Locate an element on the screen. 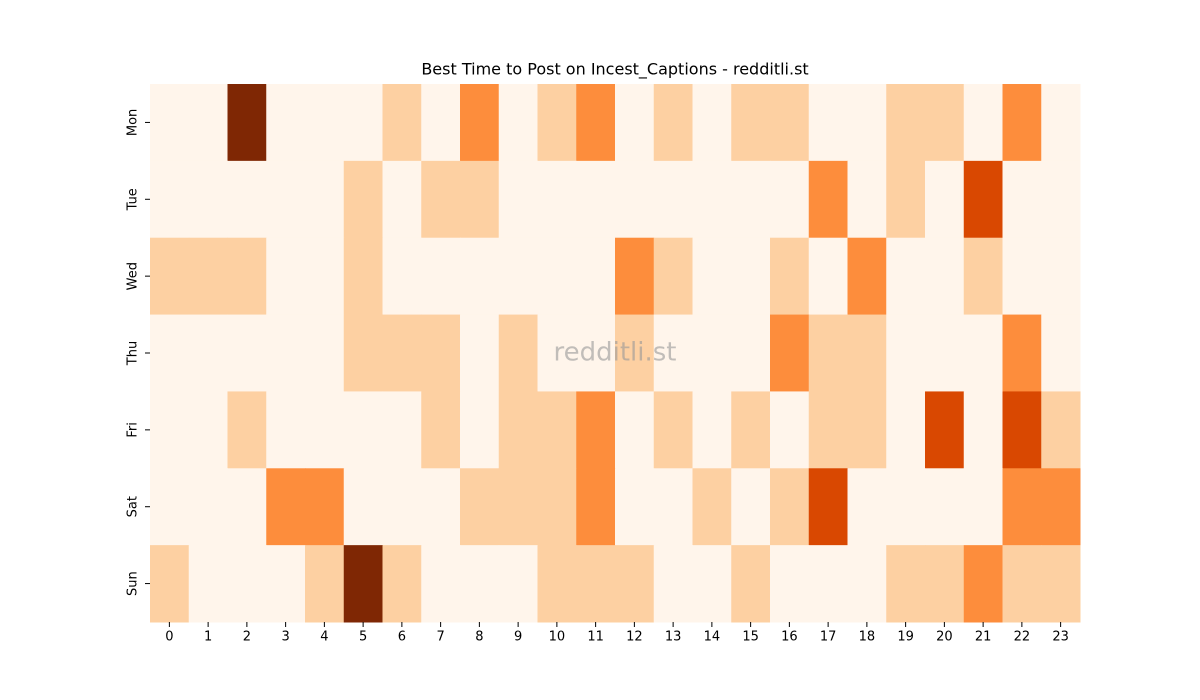 The image size is (1200, 700). y-tick-label: Sat is located at coordinates (133, 506).